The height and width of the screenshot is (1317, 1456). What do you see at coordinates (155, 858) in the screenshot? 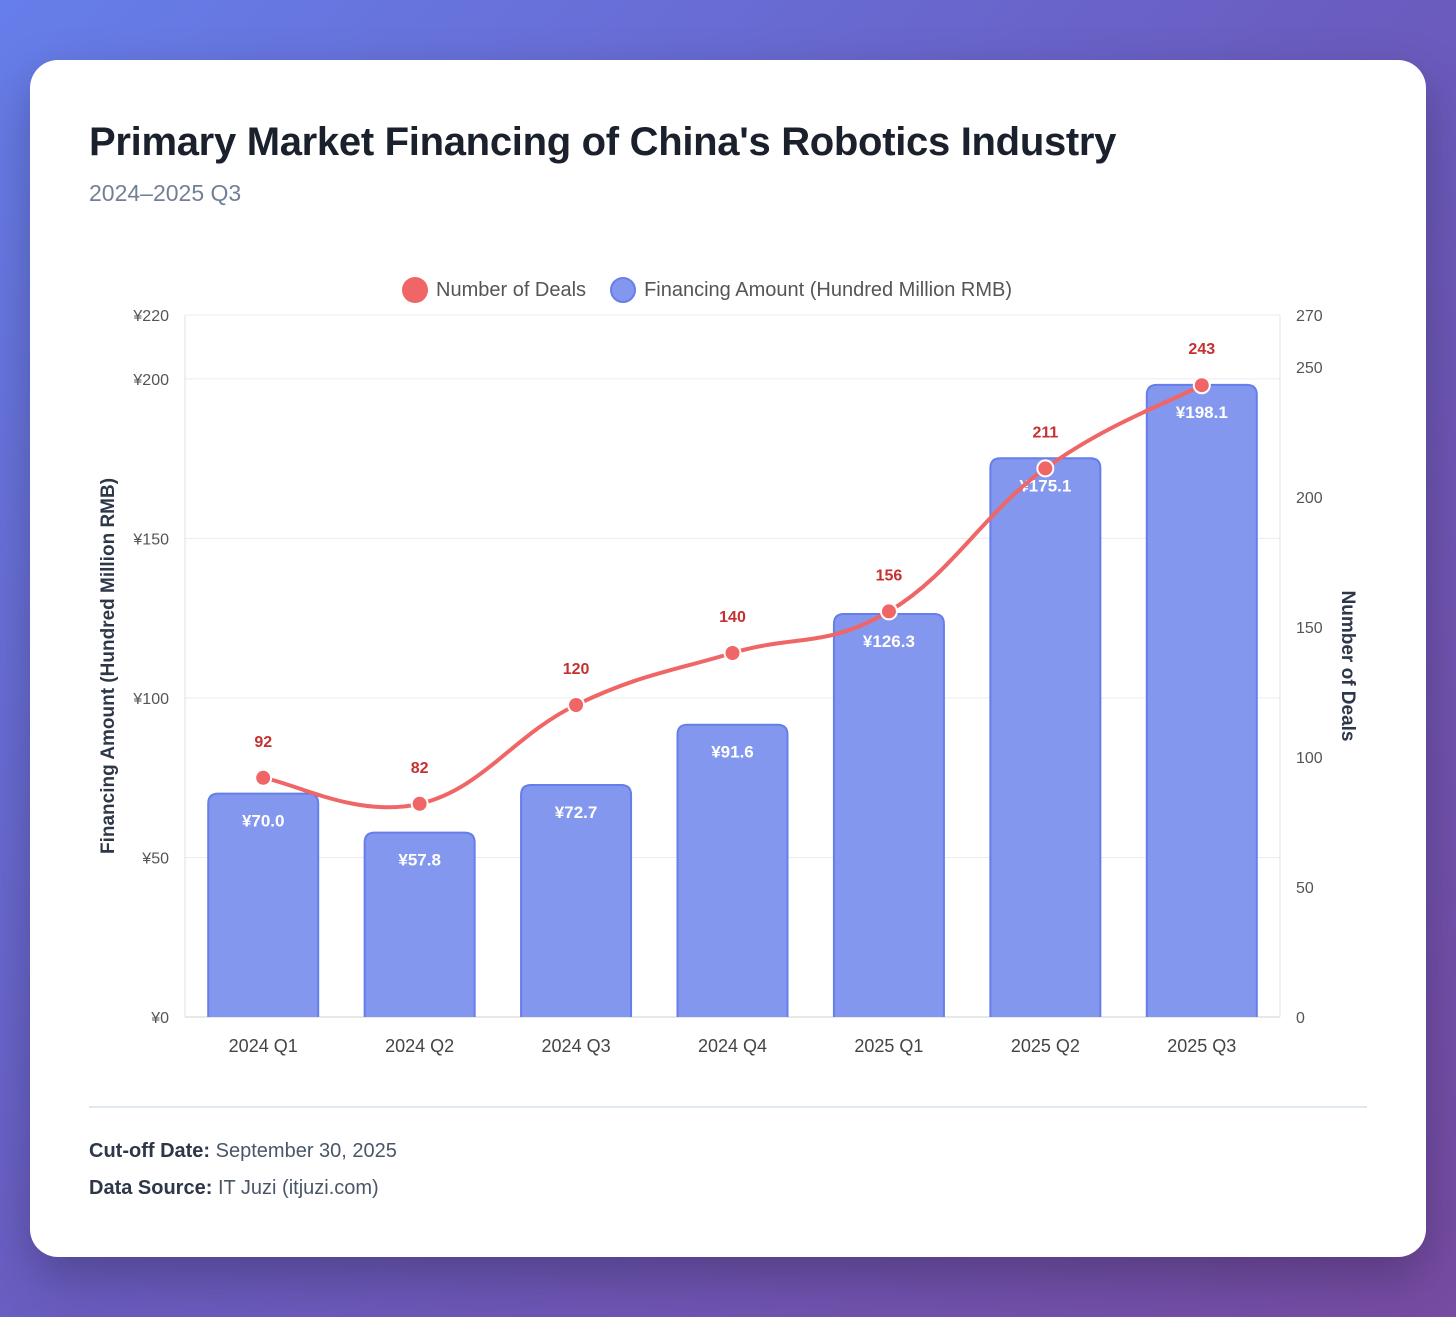
I see `y-tick-label: ¥50` at bounding box center [155, 858].